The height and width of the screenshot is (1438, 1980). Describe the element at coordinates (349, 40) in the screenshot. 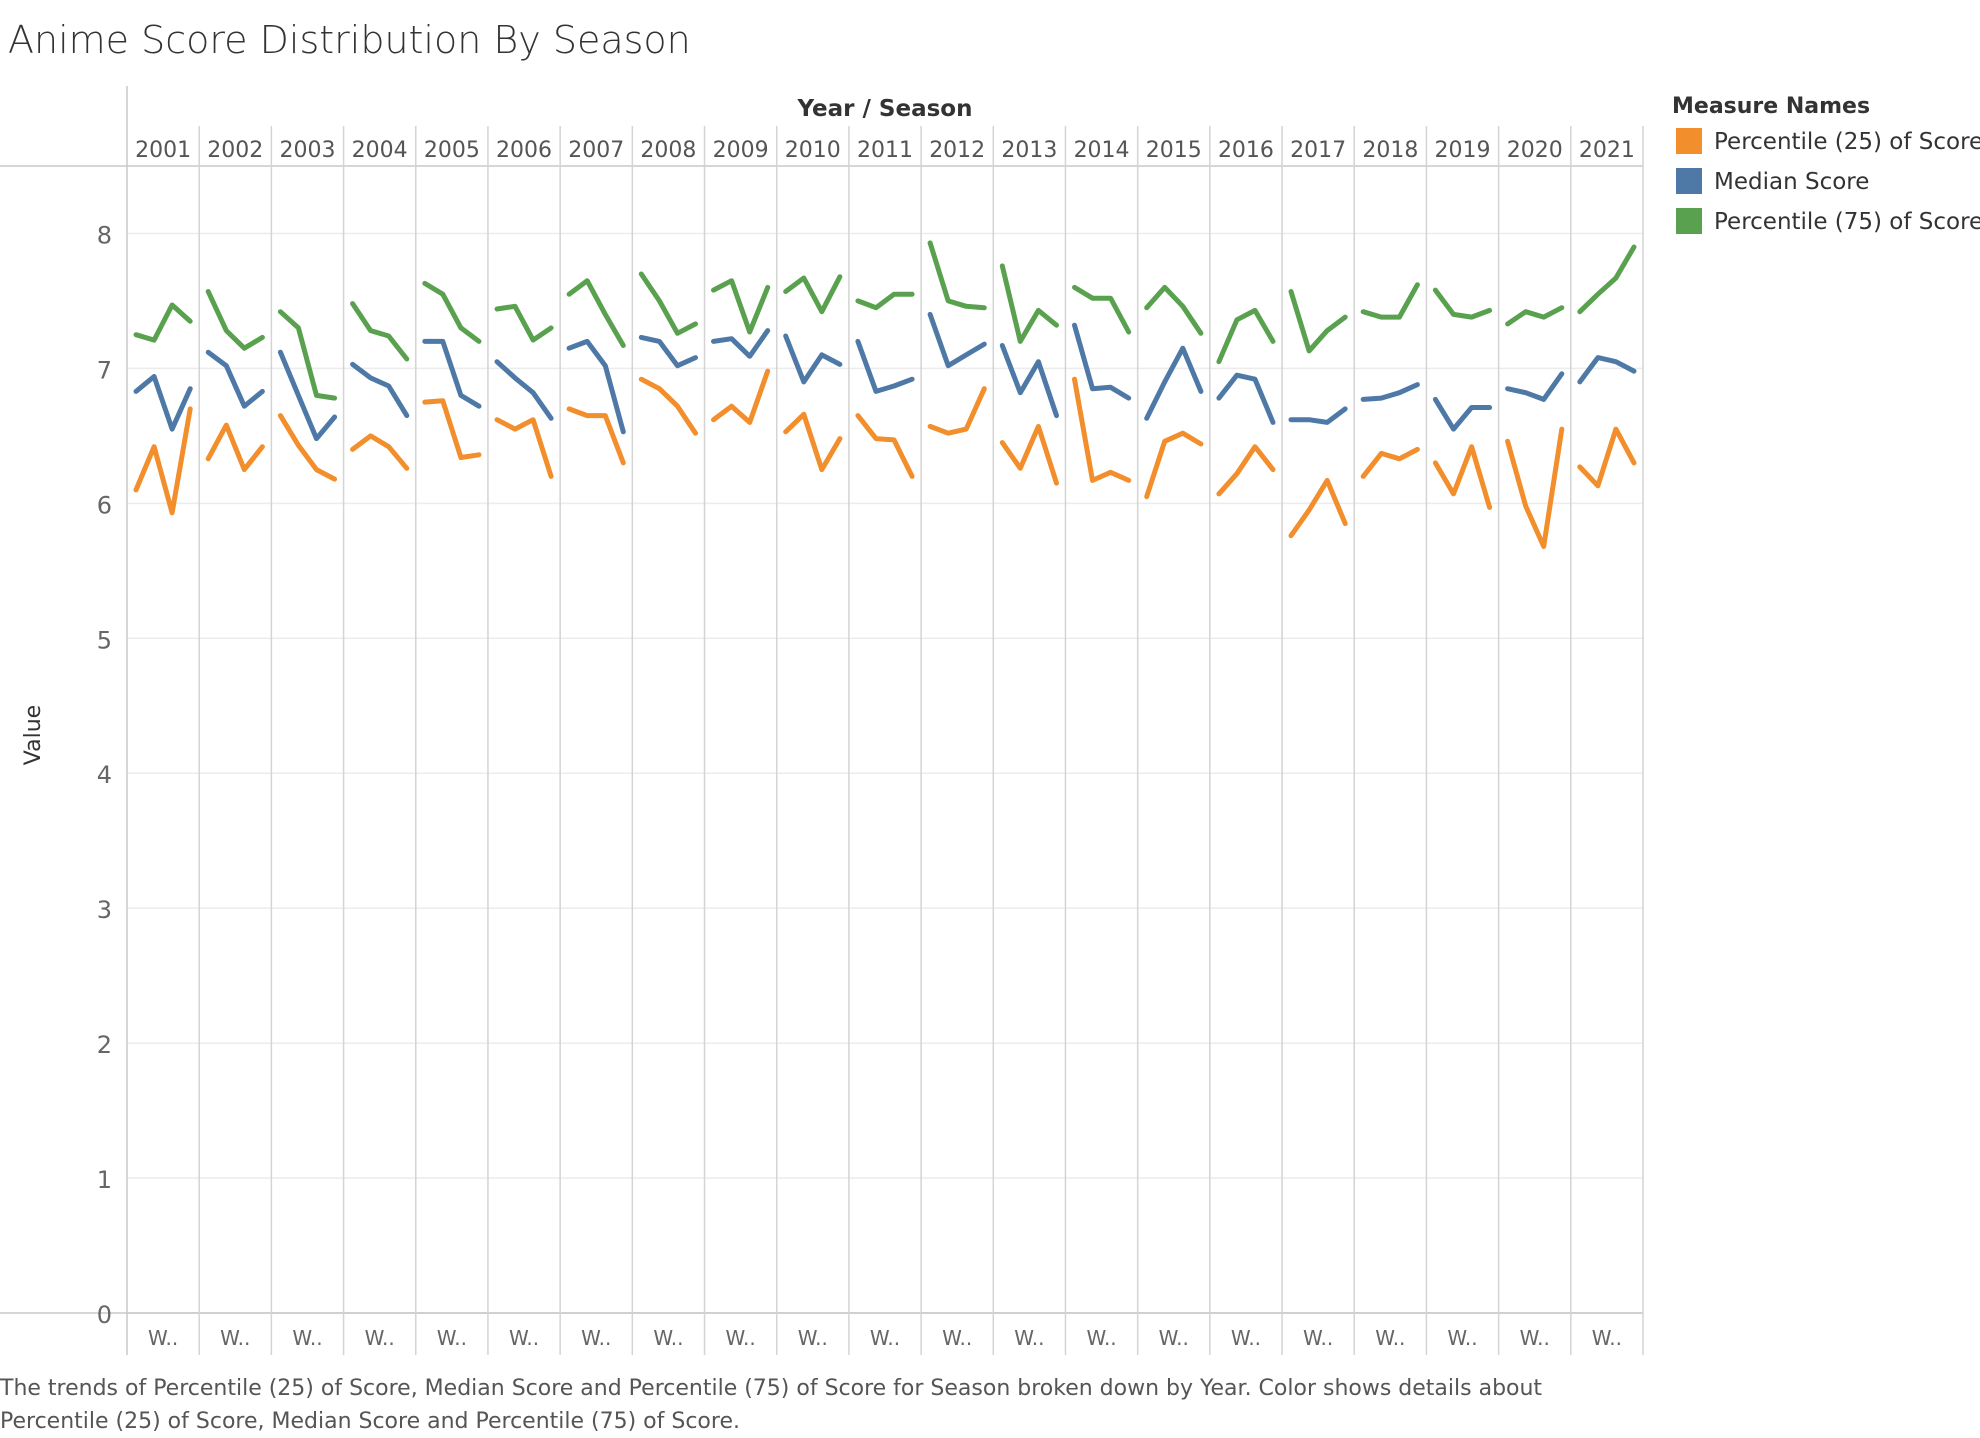

I see `chart-title: Anime Score Distribution By Season` at that location.